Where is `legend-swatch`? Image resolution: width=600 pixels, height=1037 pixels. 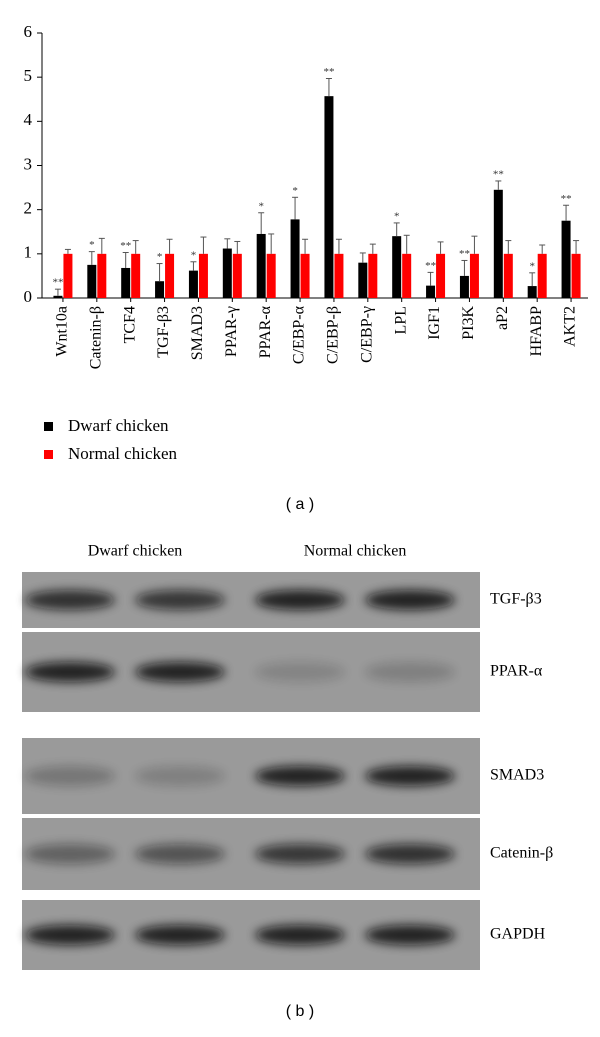
legend-swatch is located at coordinates (48, 454).